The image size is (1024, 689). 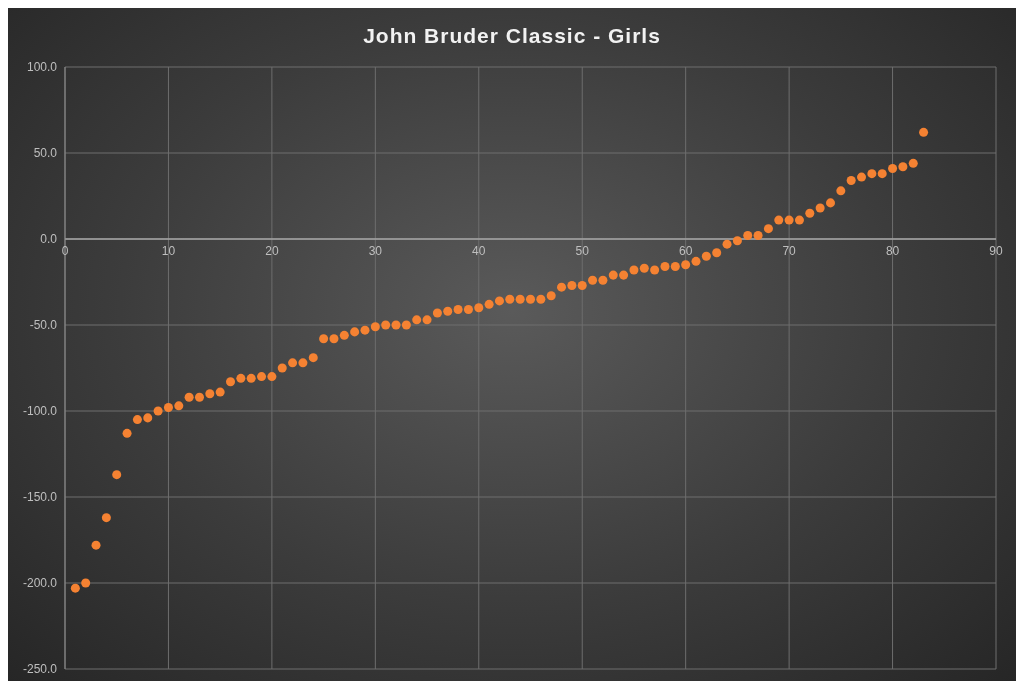 What do you see at coordinates (65, 251) in the screenshot?
I see `x-tick-label: 0` at bounding box center [65, 251].